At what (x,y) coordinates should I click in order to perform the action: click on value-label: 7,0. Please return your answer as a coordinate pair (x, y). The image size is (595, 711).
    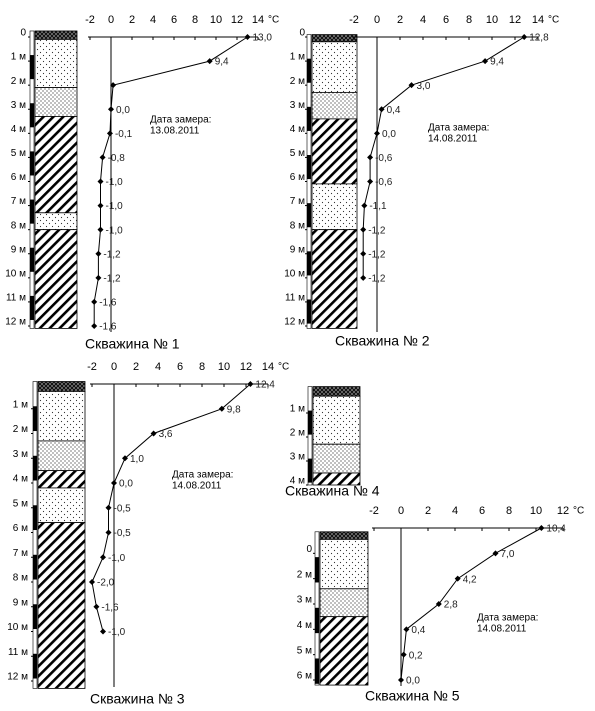
    Looking at the image, I should click on (508, 554).